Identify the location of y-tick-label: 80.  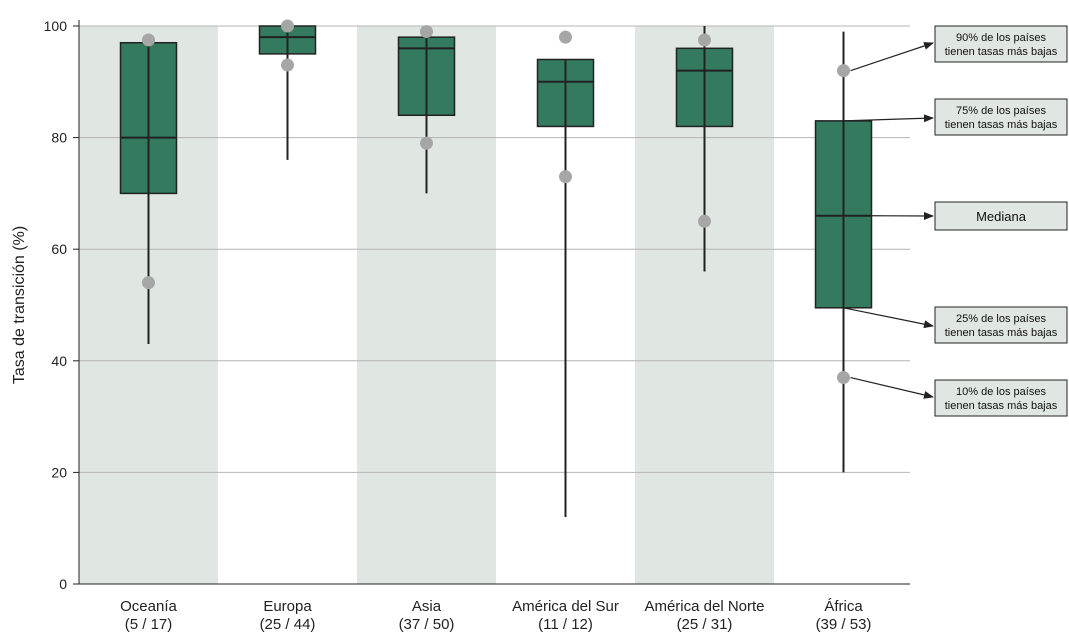
(59, 138).